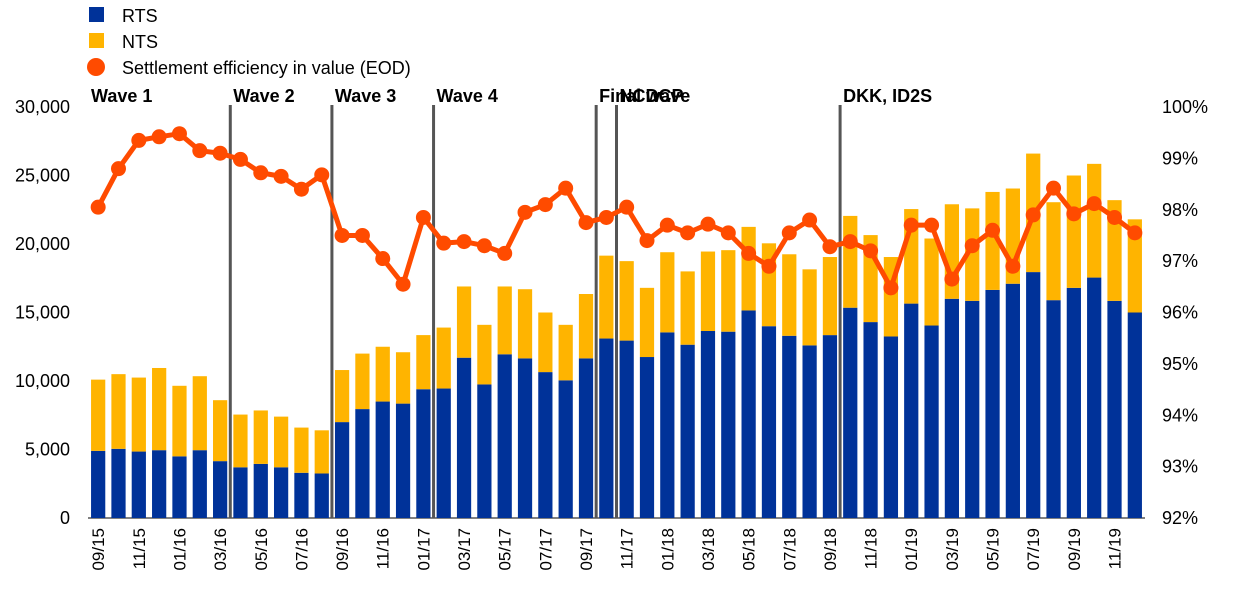 This screenshot has height=594, width=1240. I want to click on x-tick-label: 09/16, so click(342, 549).